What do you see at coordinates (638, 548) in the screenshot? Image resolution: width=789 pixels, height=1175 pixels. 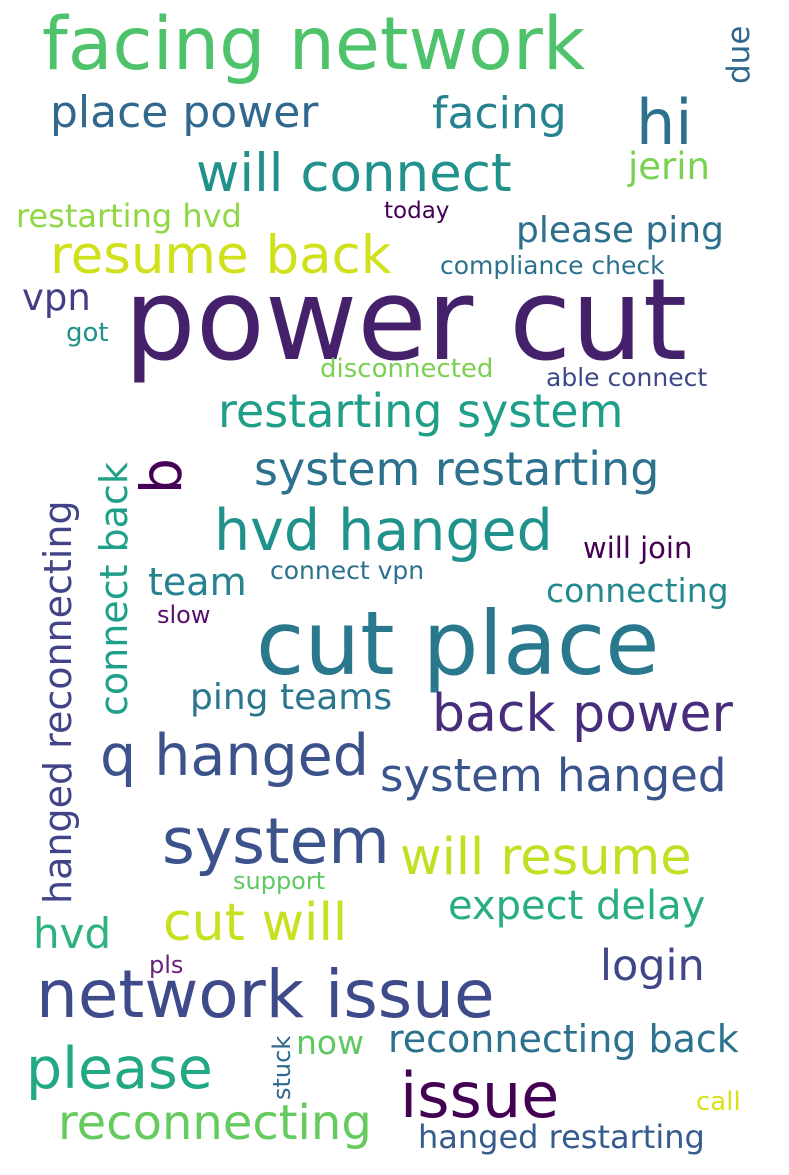 I see `word-will-join: will join` at bounding box center [638, 548].